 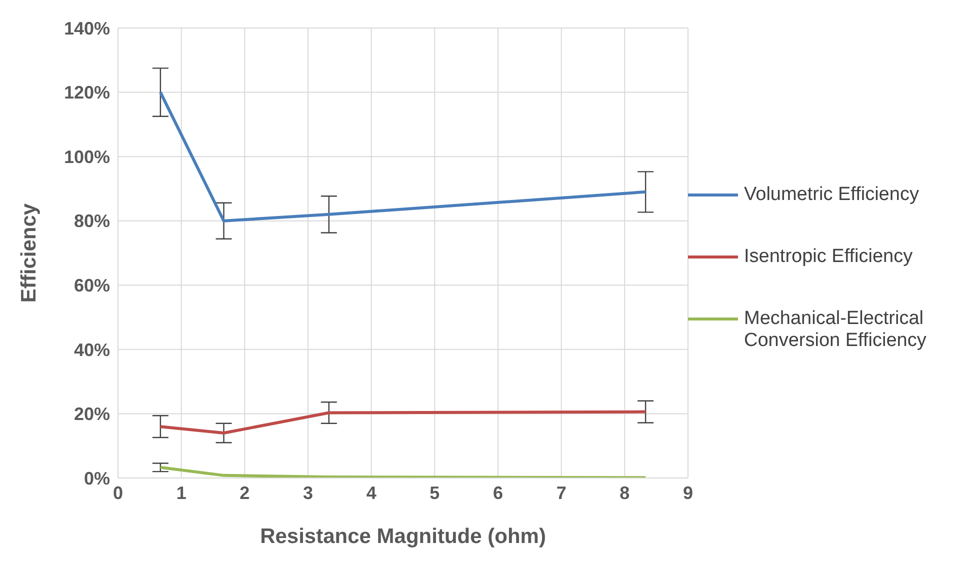 I want to click on x-tick-label: 0, so click(x=118, y=492).